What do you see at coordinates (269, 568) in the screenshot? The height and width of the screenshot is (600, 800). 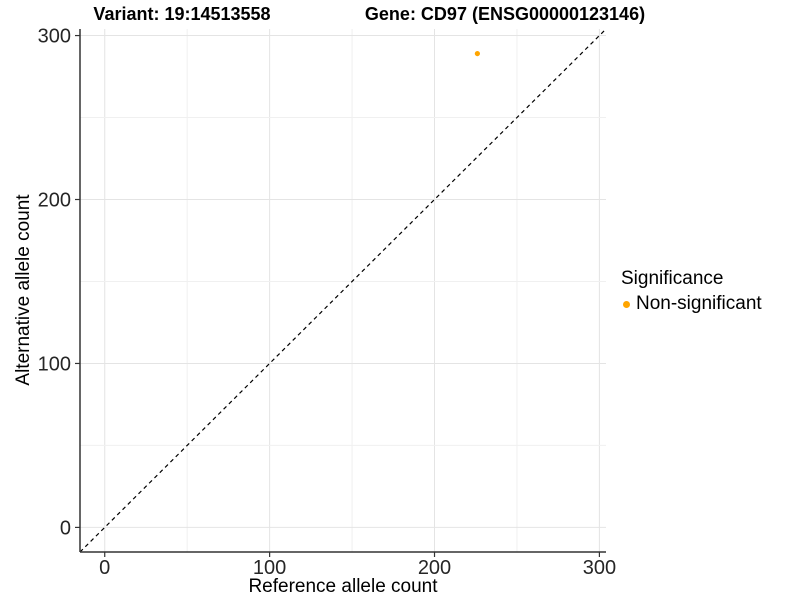 I see `x-tick-label: 100` at bounding box center [269, 568].